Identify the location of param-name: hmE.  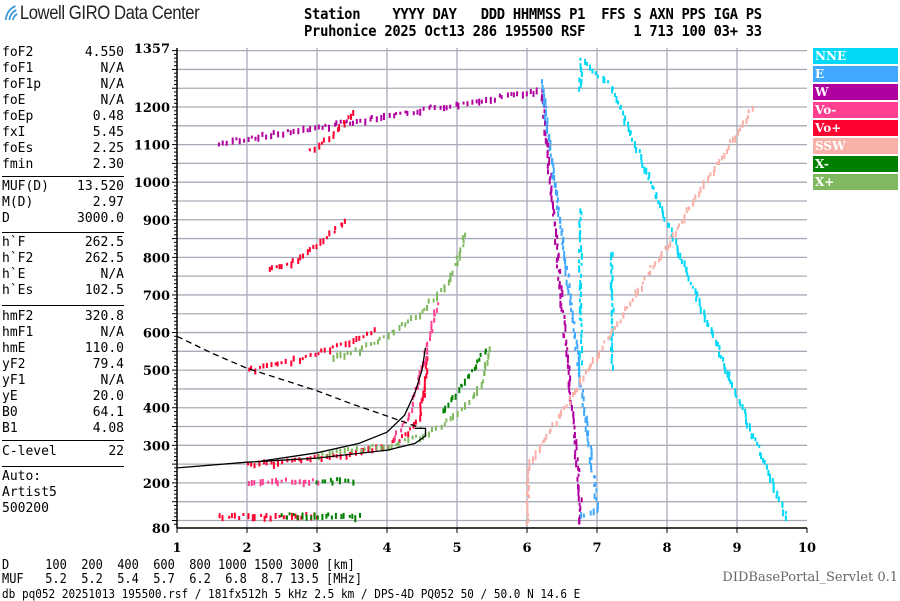
(14, 348).